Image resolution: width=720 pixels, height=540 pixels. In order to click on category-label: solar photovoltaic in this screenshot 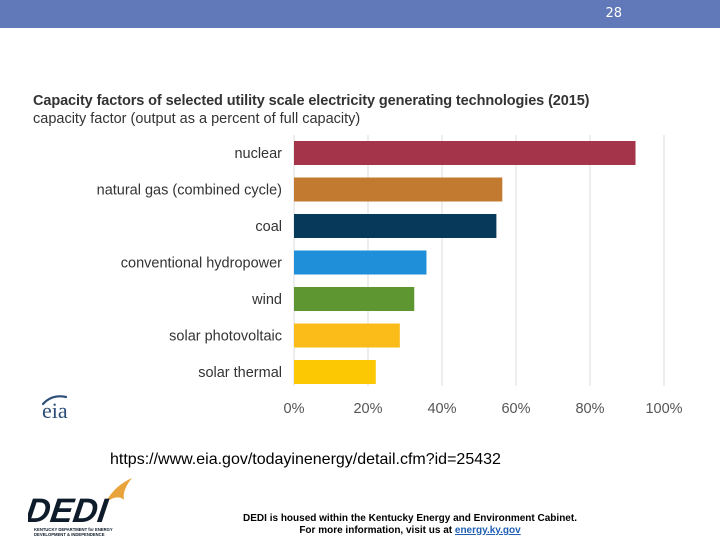, I will do `click(225, 337)`.